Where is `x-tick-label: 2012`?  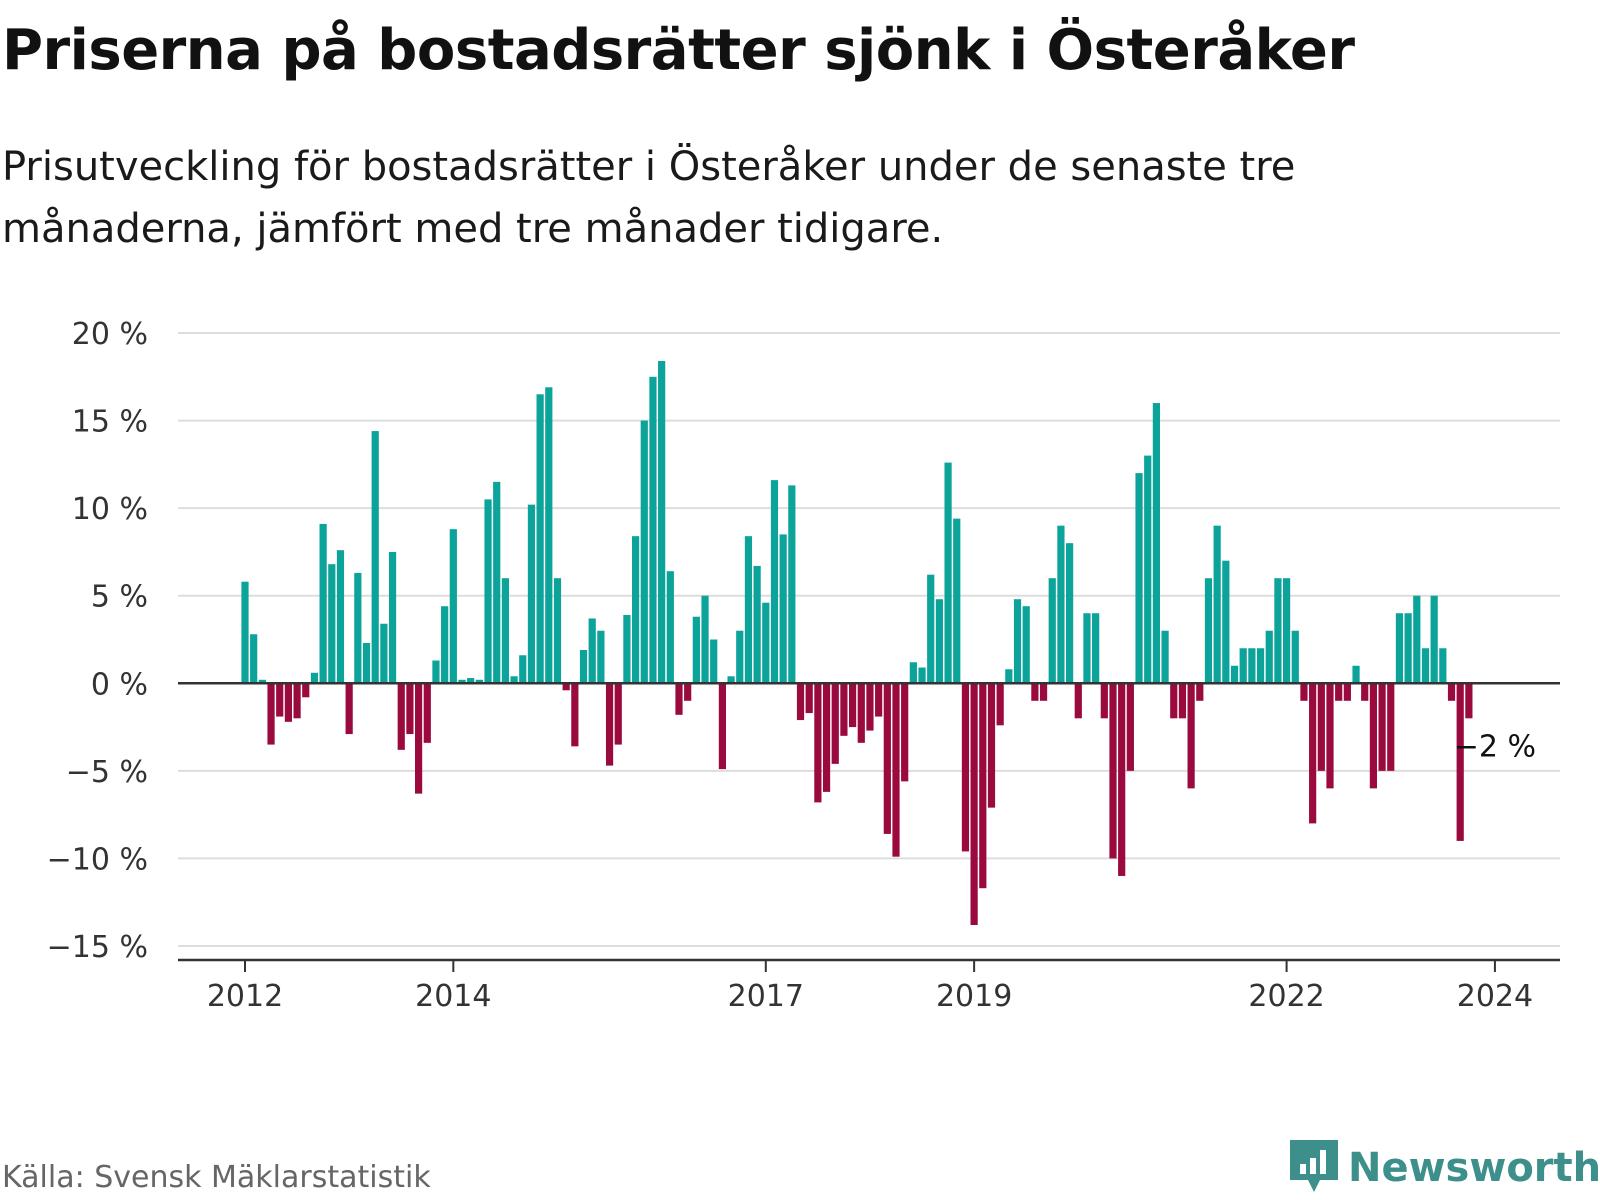
x-tick-label: 2012 is located at coordinates (245, 996).